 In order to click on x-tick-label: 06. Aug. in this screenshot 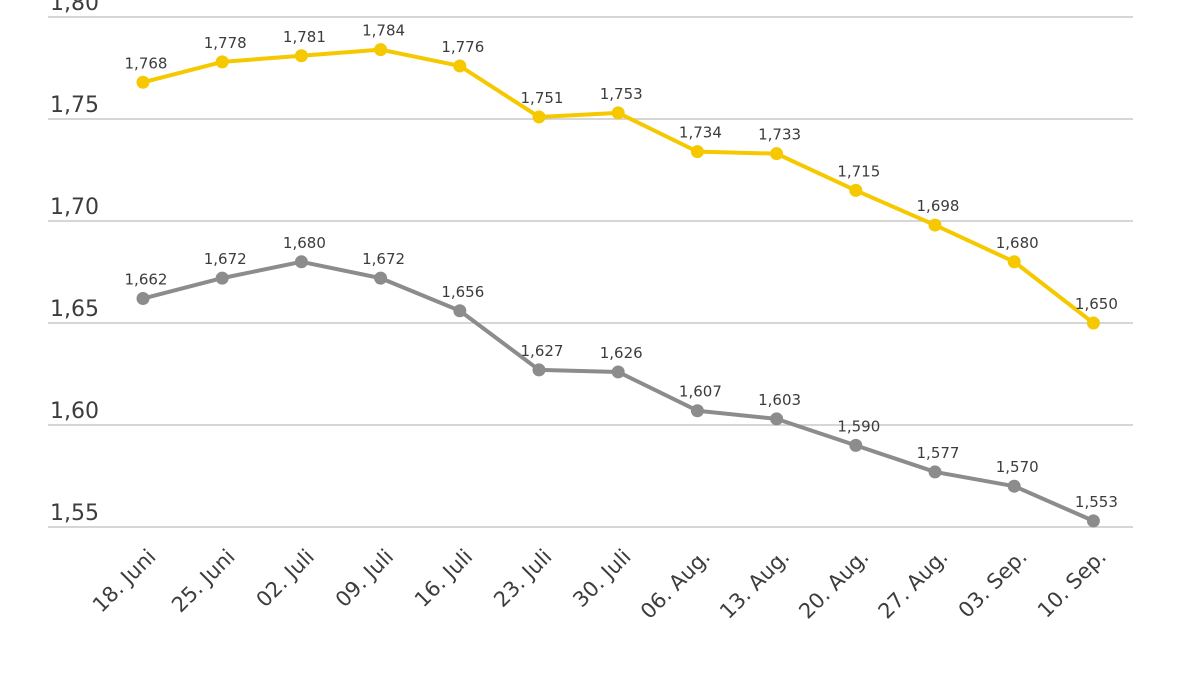, I will do `click(675, 584)`.